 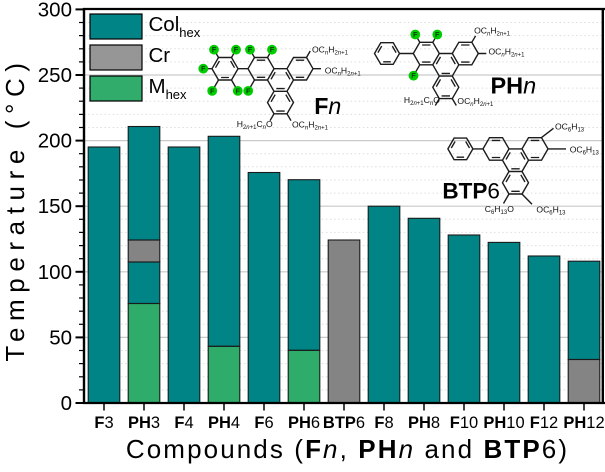 I want to click on svg-text: 300, so click(x=55, y=10).